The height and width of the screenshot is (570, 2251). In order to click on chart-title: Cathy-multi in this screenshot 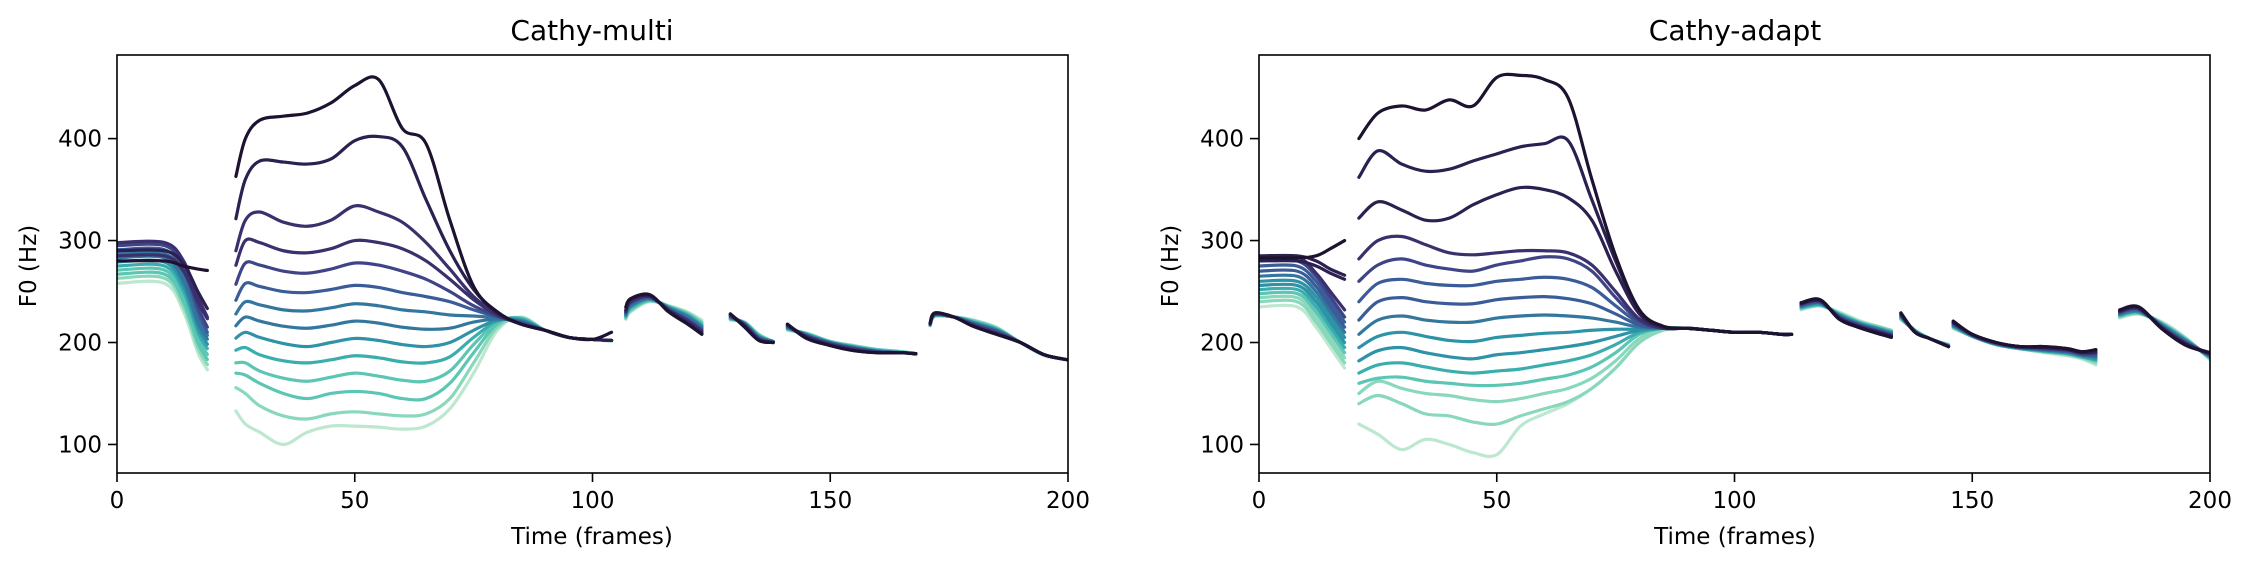, I will do `click(591, 30)`.